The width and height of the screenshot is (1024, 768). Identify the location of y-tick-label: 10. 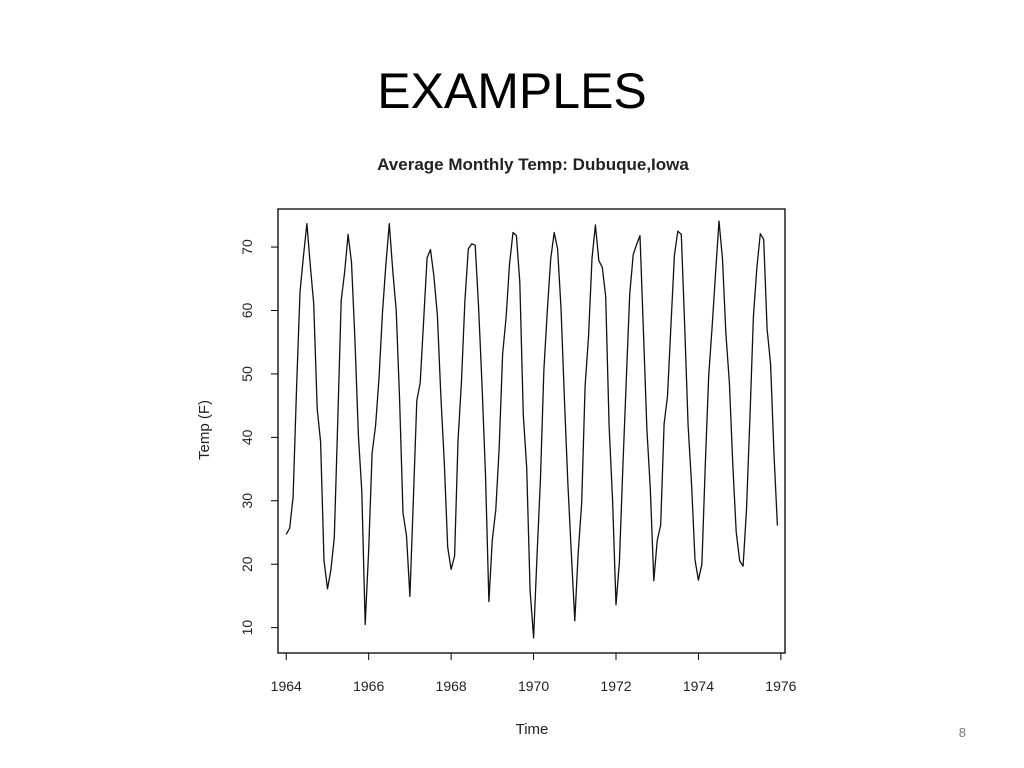
(247, 628).